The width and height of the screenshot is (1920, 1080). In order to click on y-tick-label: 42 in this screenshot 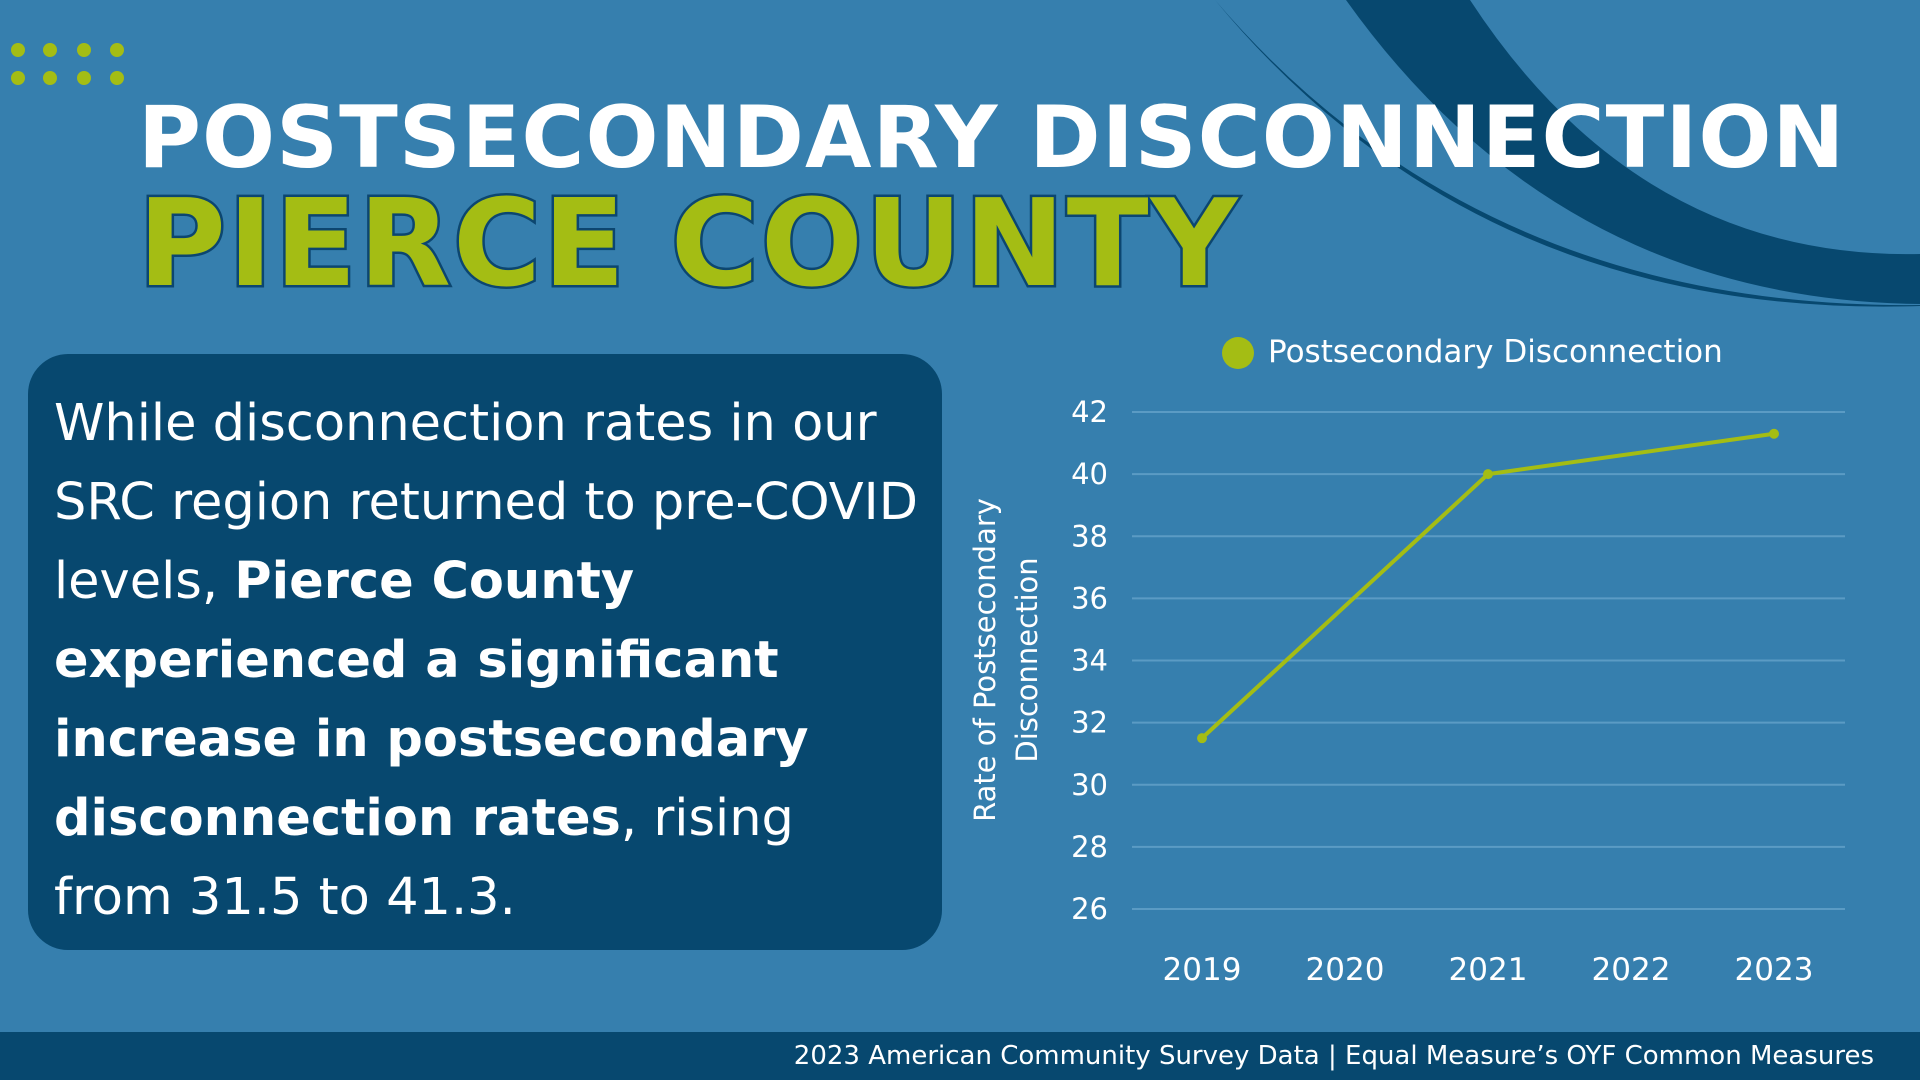, I will do `click(1089, 412)`.